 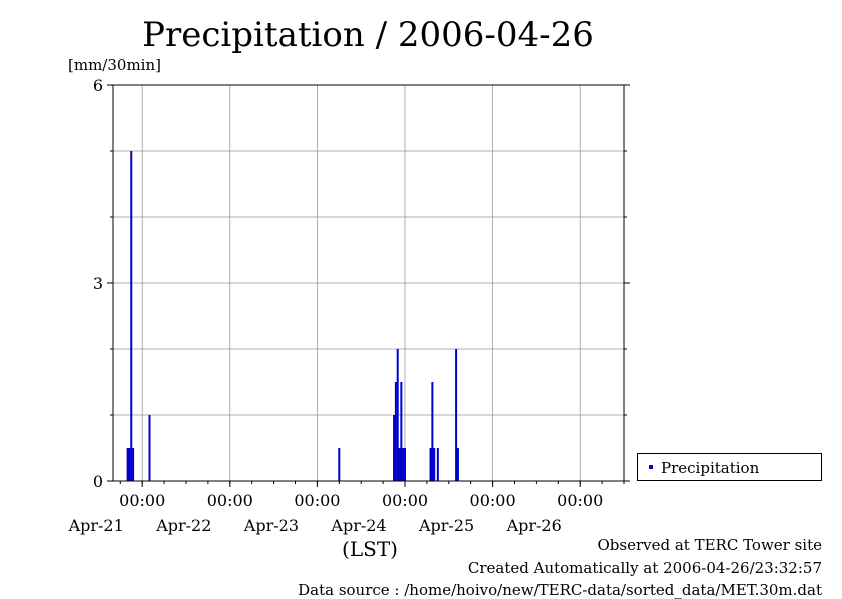 I want to click on chart-legend: Precipitation, so click(x=729, y=467).